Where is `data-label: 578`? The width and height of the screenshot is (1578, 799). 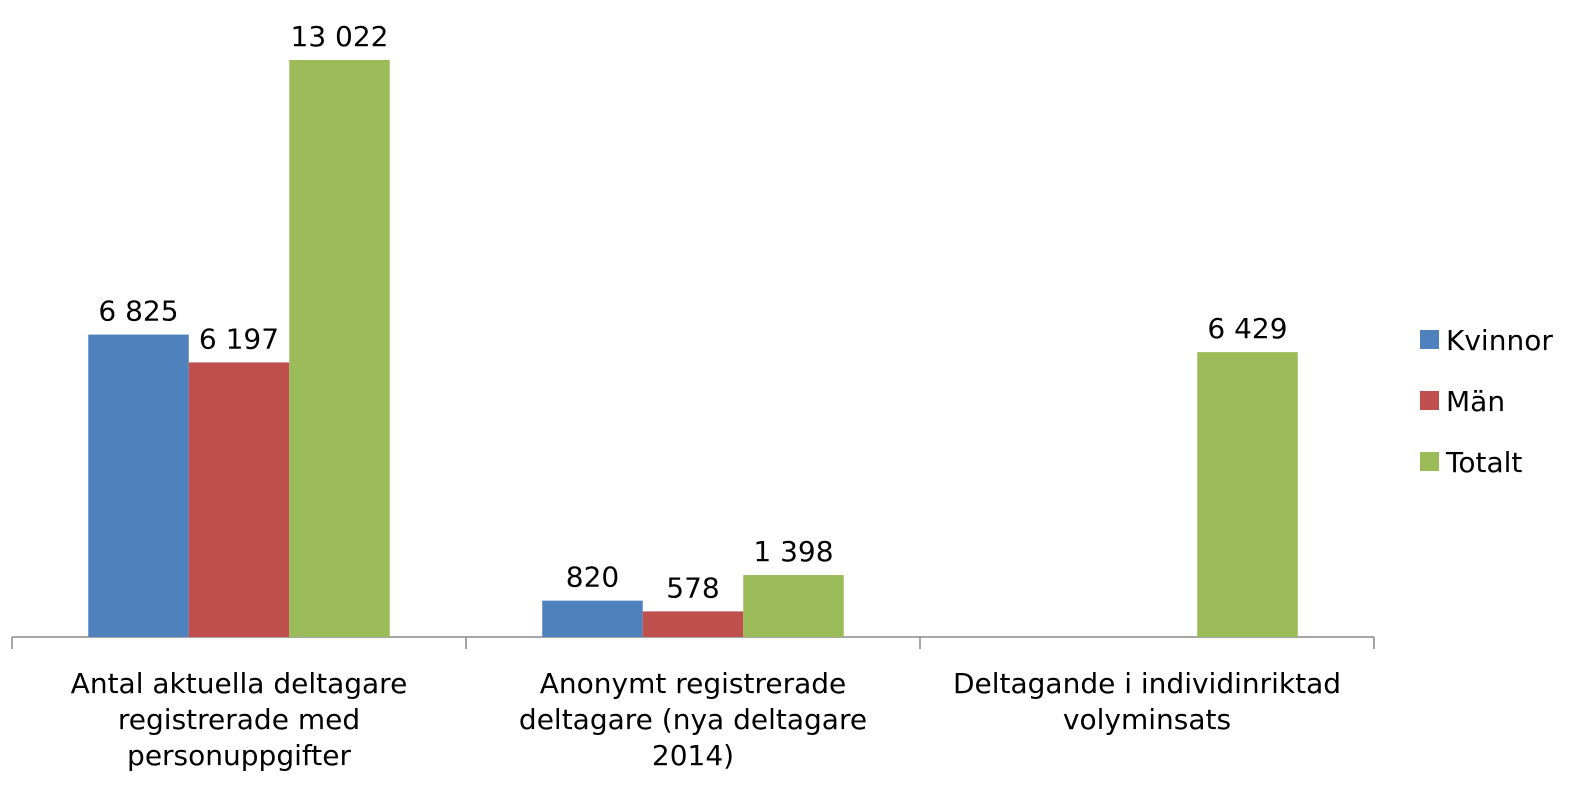 data-label: 578 is located at coordinates (692, 587).